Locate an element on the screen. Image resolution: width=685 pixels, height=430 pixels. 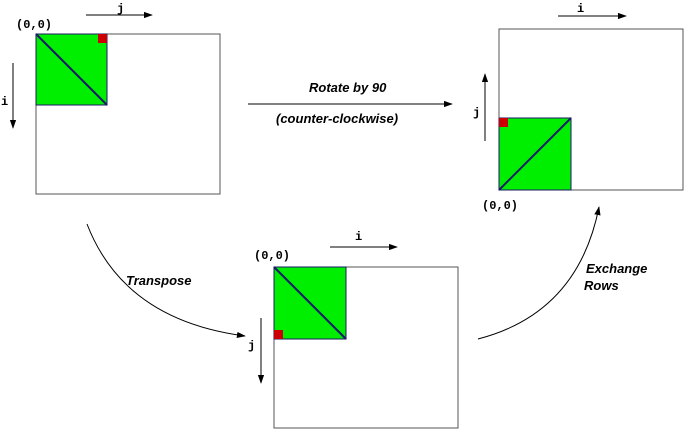
matrix-transposed-marker is located at coordinates (278, 334).